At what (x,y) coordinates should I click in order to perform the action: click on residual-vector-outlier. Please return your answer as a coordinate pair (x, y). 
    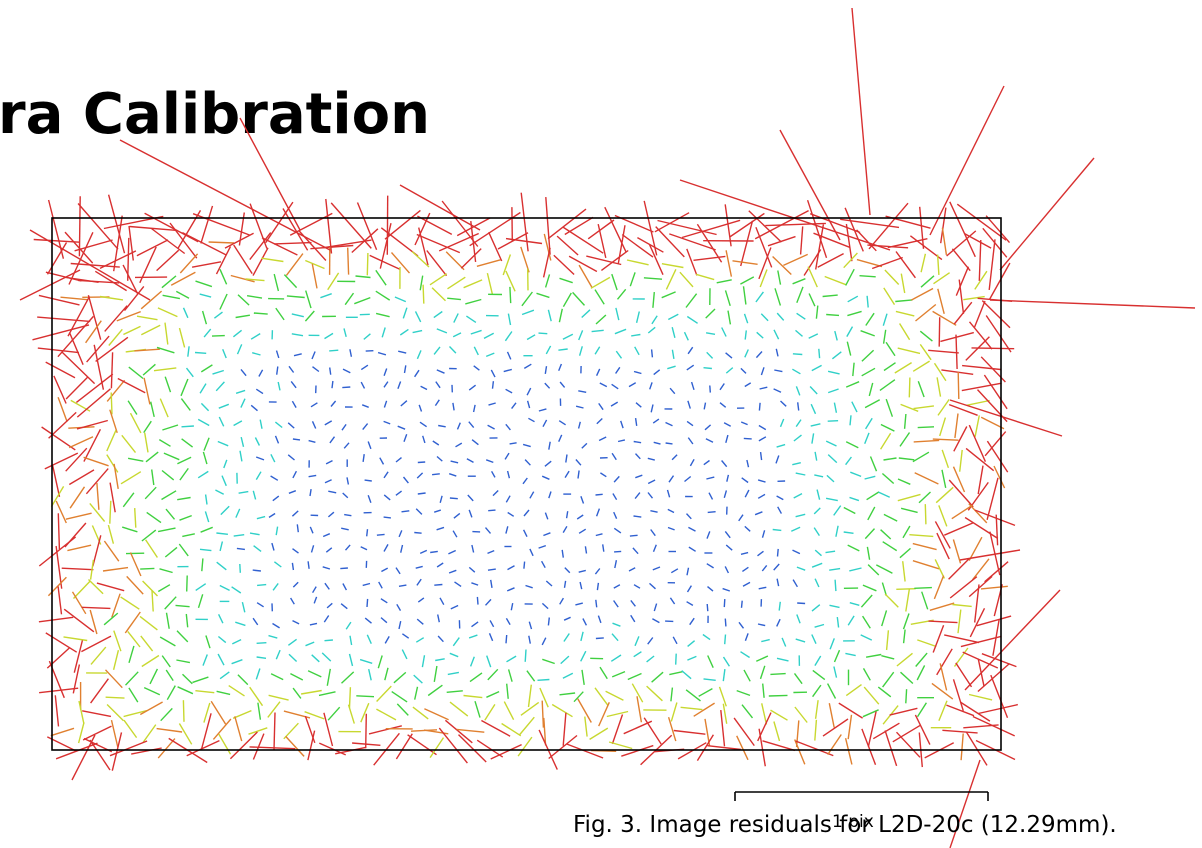
    Looking at the image, I should click on (440, 207).